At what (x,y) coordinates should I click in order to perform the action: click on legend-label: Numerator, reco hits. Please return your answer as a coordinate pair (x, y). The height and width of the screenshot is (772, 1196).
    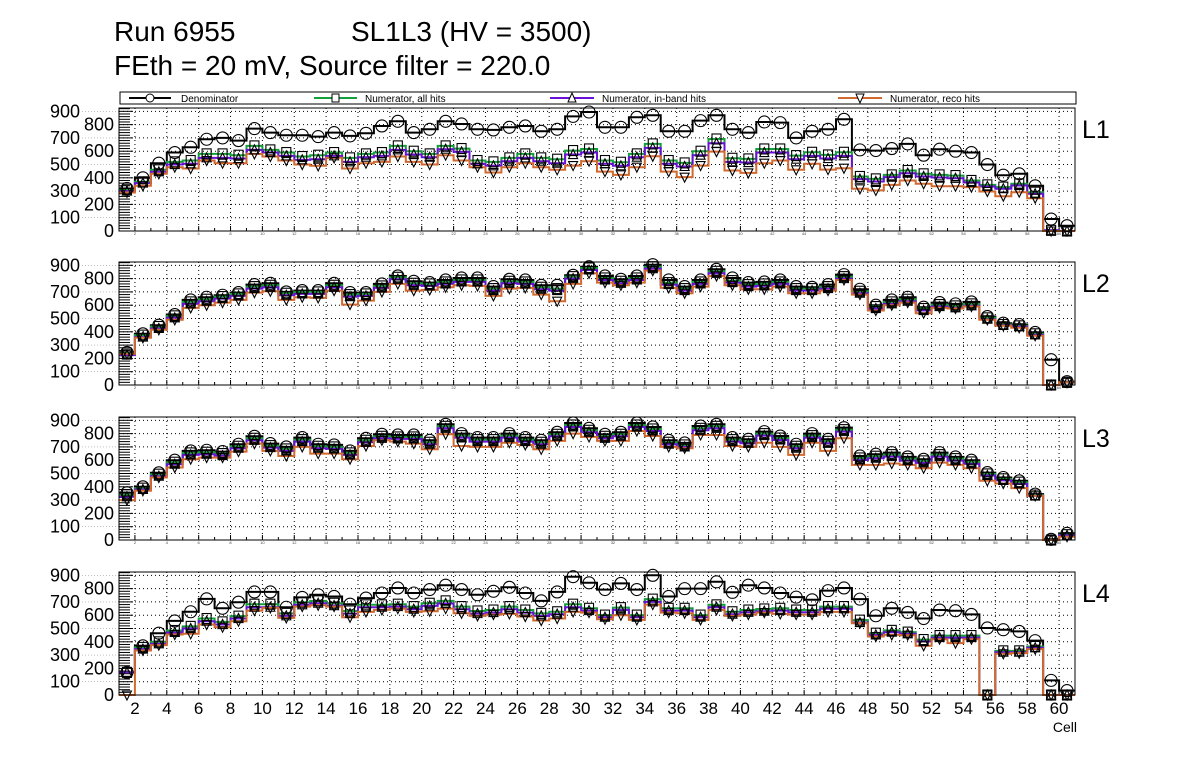
    Looking at the image, I should click on (935, 99).